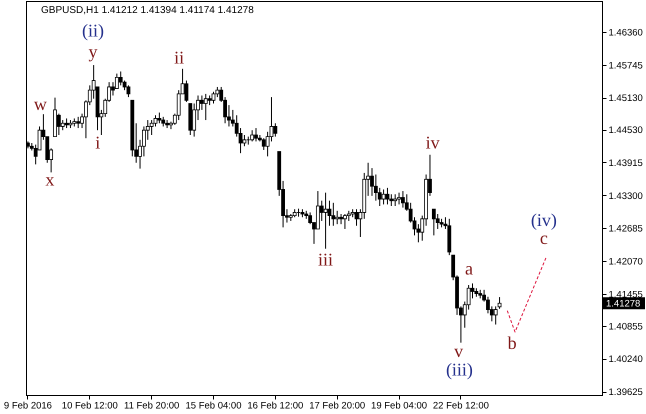 The height and width of the screenshot is (414, 646). What do you see at coordinates (213, 406) in the screenshot?
I see `x-tick-label: 15 Feb 04:00` at bounding box center [213, 406].